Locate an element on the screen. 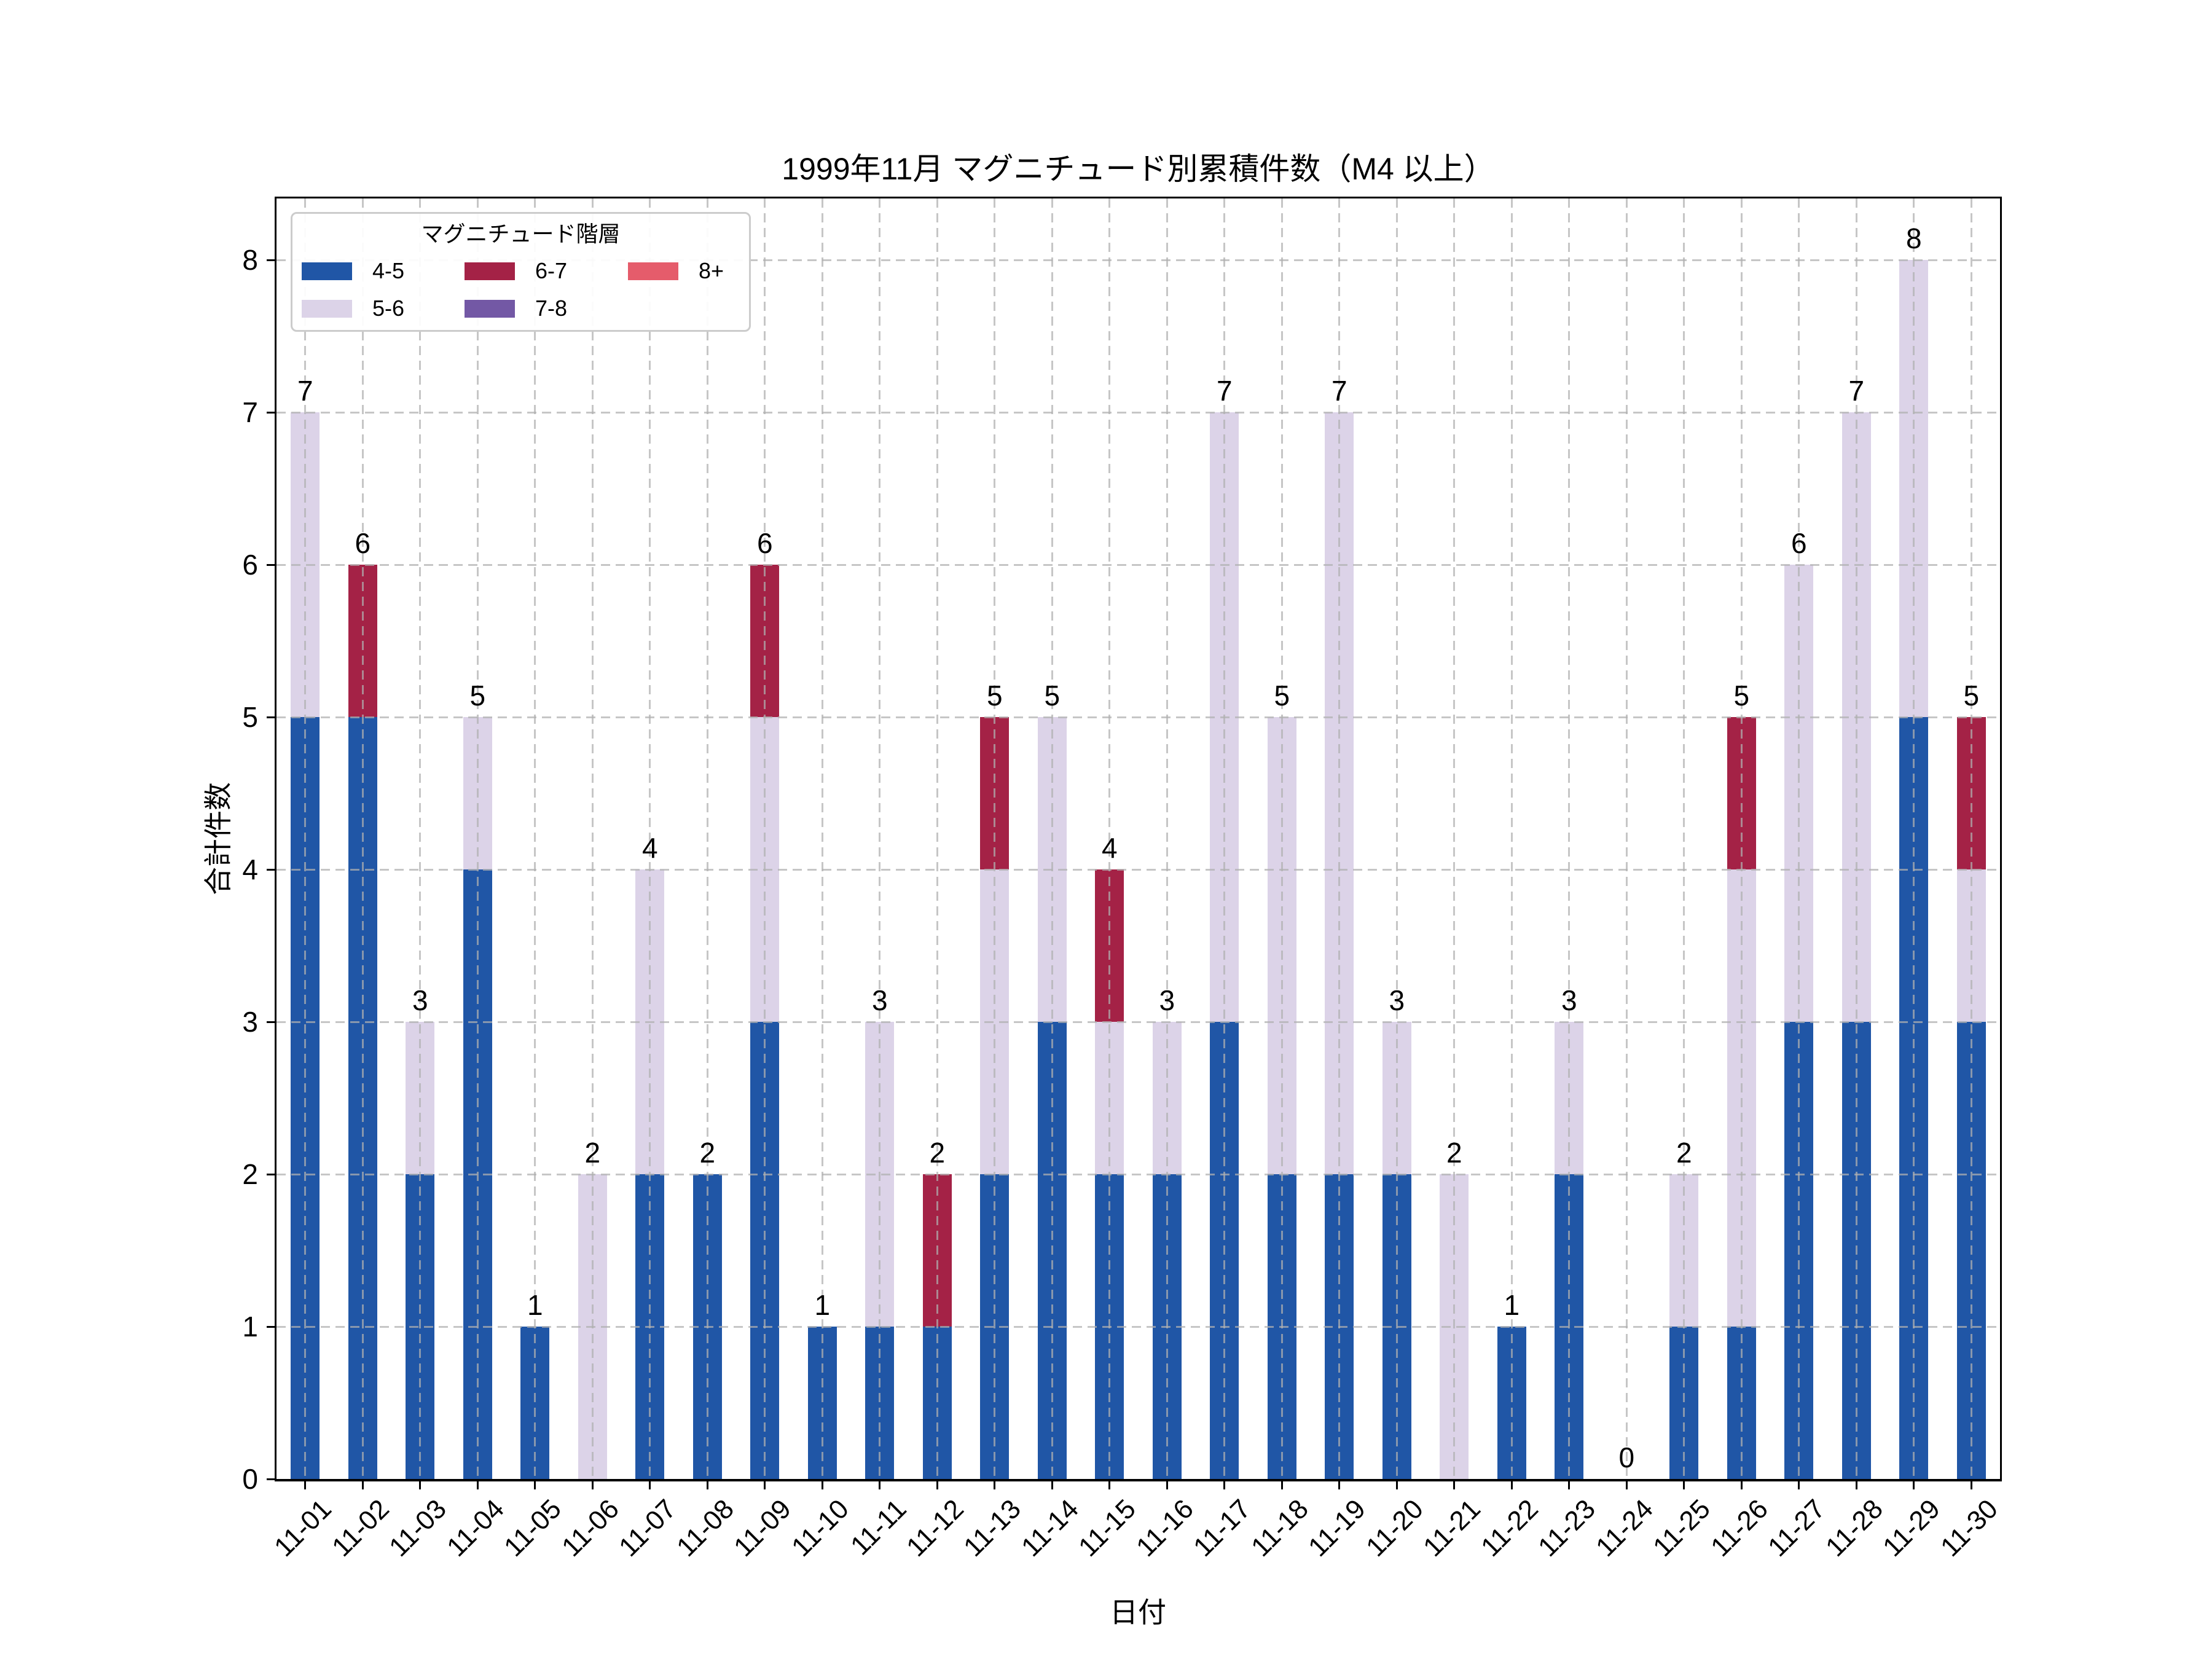 The image size is (2212, 1659). legend-label-5-6: 5-6 is located at coordinates (388, 308).